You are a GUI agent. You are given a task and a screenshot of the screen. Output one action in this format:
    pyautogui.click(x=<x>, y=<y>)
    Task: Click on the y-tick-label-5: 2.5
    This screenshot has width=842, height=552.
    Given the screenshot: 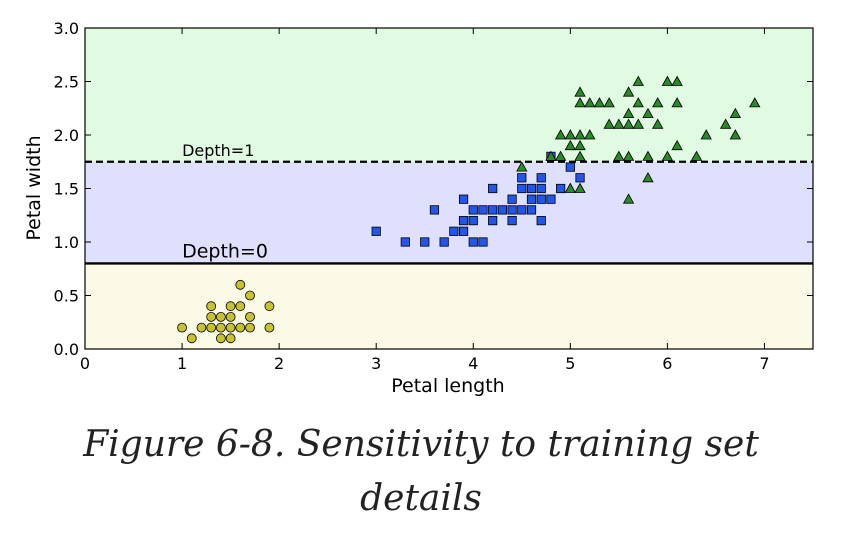 What is the action you would take?
    pyautogui.click(x=66, y=82)
    